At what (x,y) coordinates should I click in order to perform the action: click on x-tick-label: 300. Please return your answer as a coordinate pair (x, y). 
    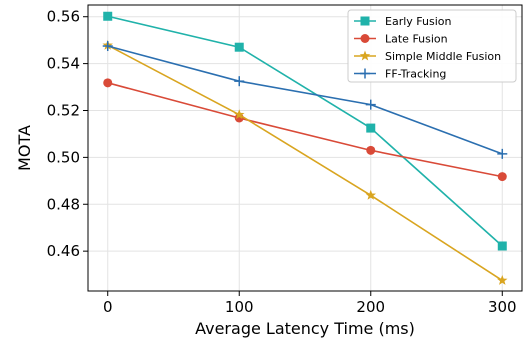
    Looking at the image, I should click on (502, 307).